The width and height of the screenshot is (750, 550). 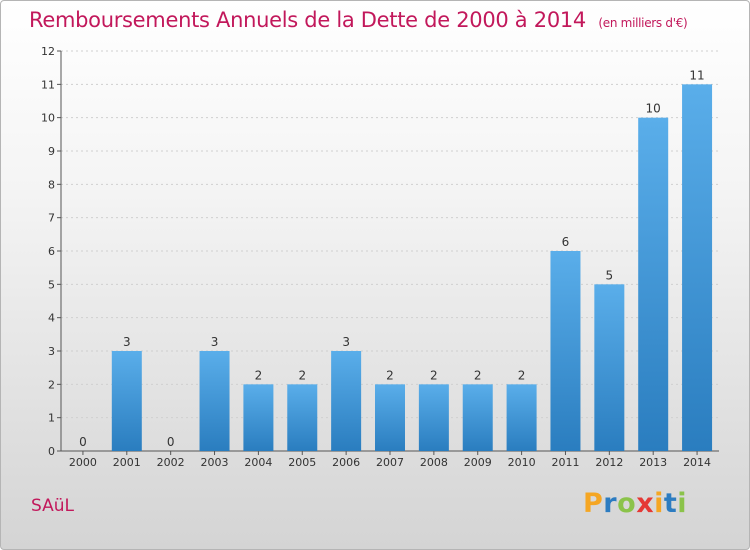 I want to click on y-tick-label: 5, so click(x=51, y=284).